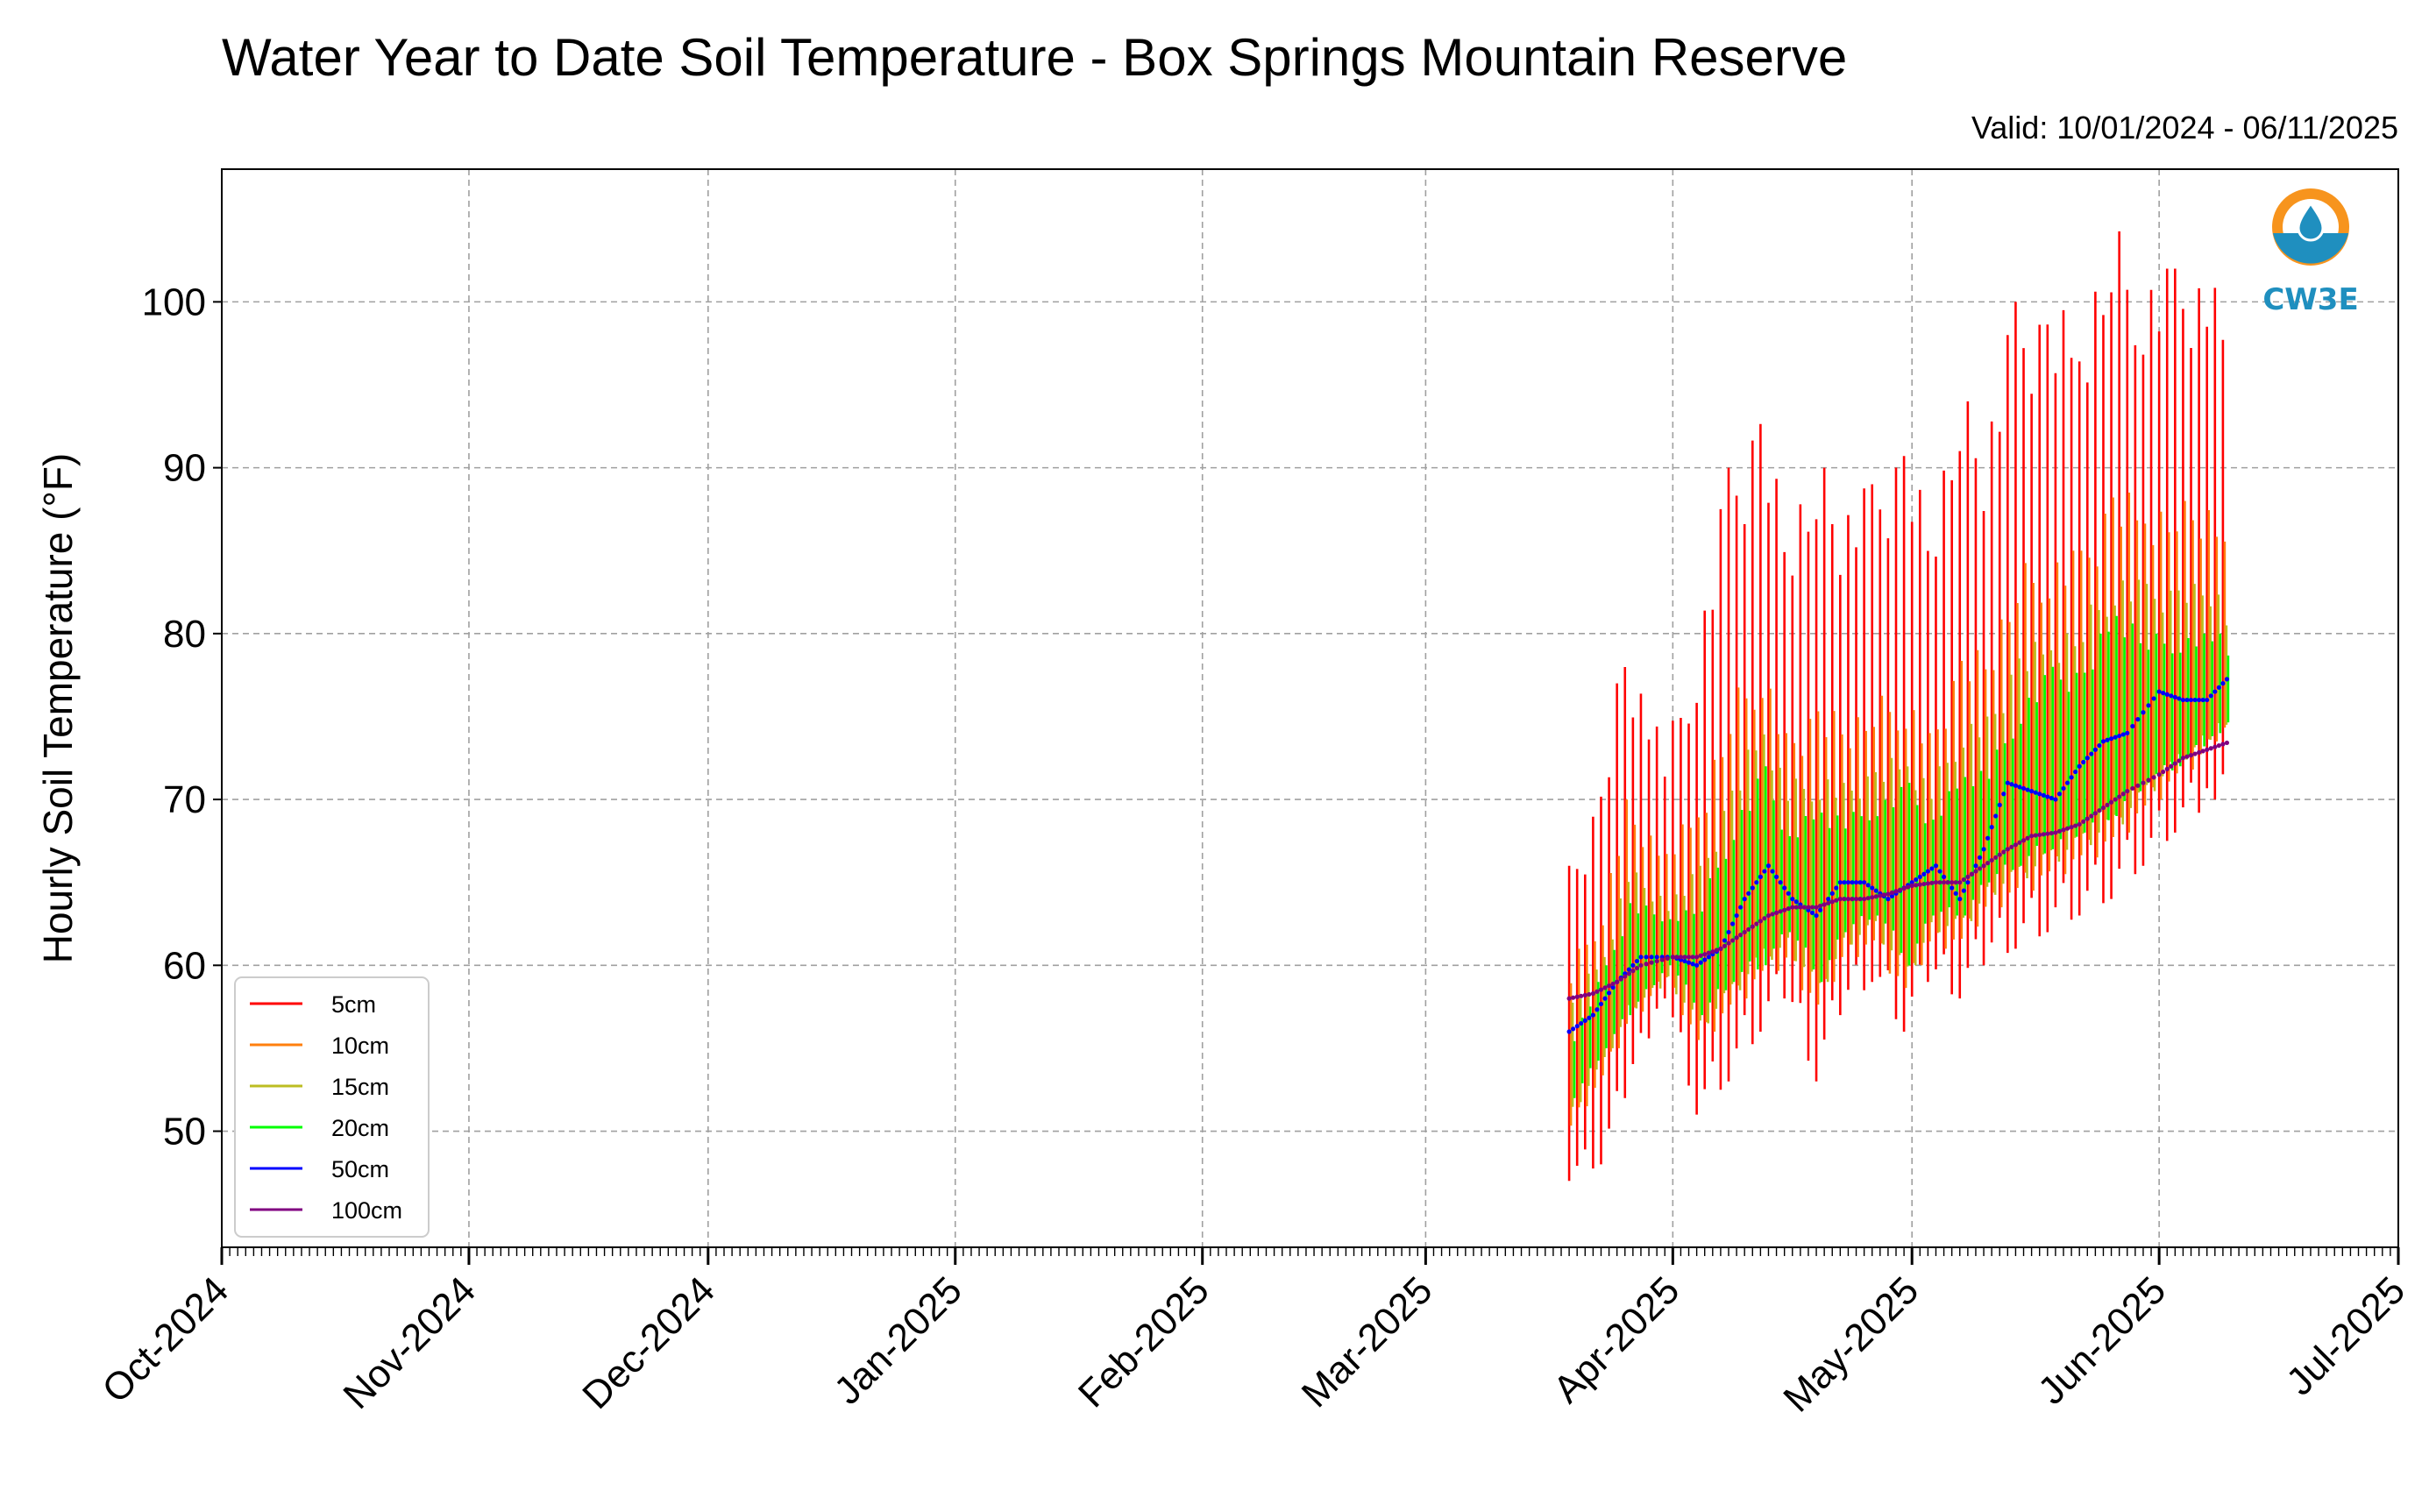 This screenshot has width=2429, height=1512. Describe the element at coordinates (1898, 870) in the screenshot. I see `series-100cm` at that location.